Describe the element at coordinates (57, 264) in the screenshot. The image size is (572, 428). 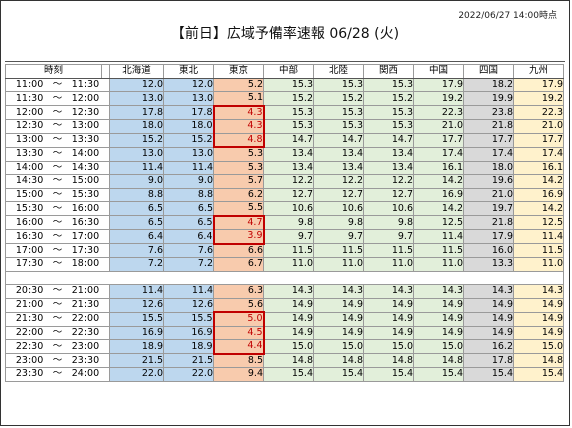
I see `time-slot: 17:30 ～ 18:00` at that location.